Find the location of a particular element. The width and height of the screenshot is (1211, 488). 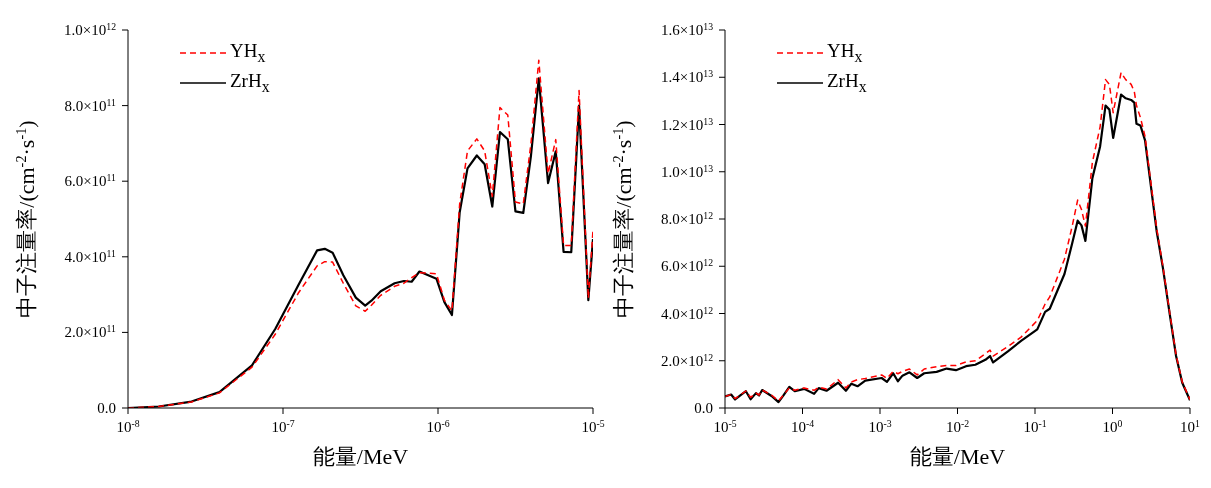

x-tick-label: 10$^{-6}$ is located at coordinates (438, 426).